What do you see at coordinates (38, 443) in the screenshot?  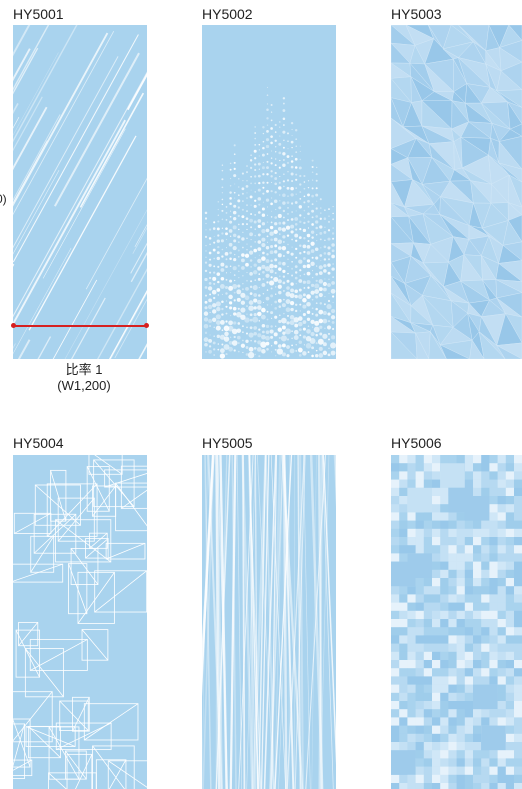 I see `pattern-code-hy5004: HY5004` at bounding box center [38, 443].